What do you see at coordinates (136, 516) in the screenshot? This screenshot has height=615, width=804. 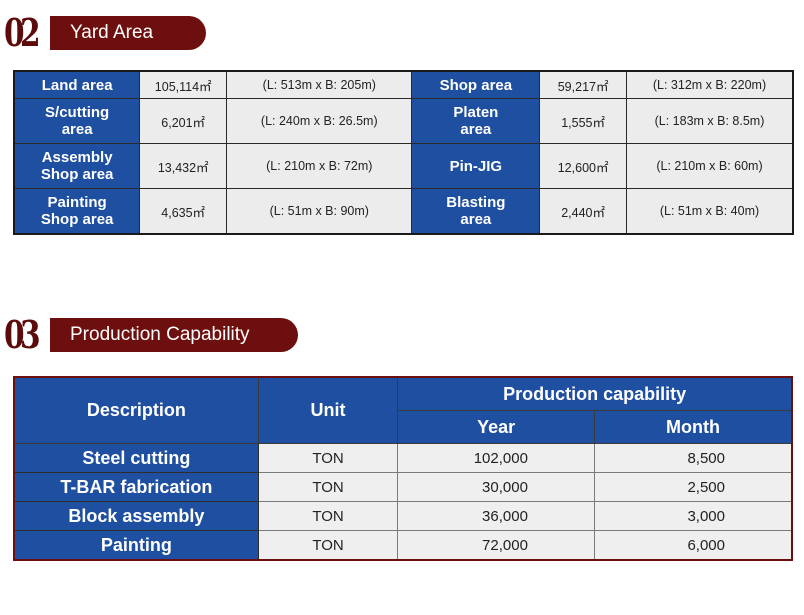 I see `row-description: Block assembly` at bounding box center [136, 516].